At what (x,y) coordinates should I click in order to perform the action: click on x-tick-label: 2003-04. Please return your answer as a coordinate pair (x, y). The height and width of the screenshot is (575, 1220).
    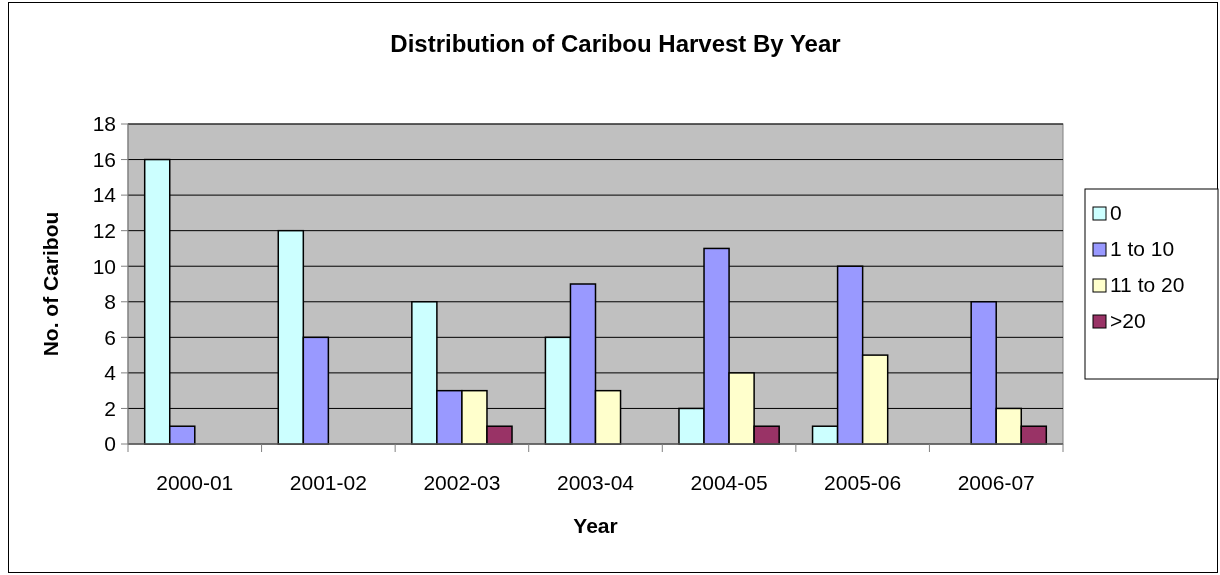
    Looking at the image, I should click on (595, 482).